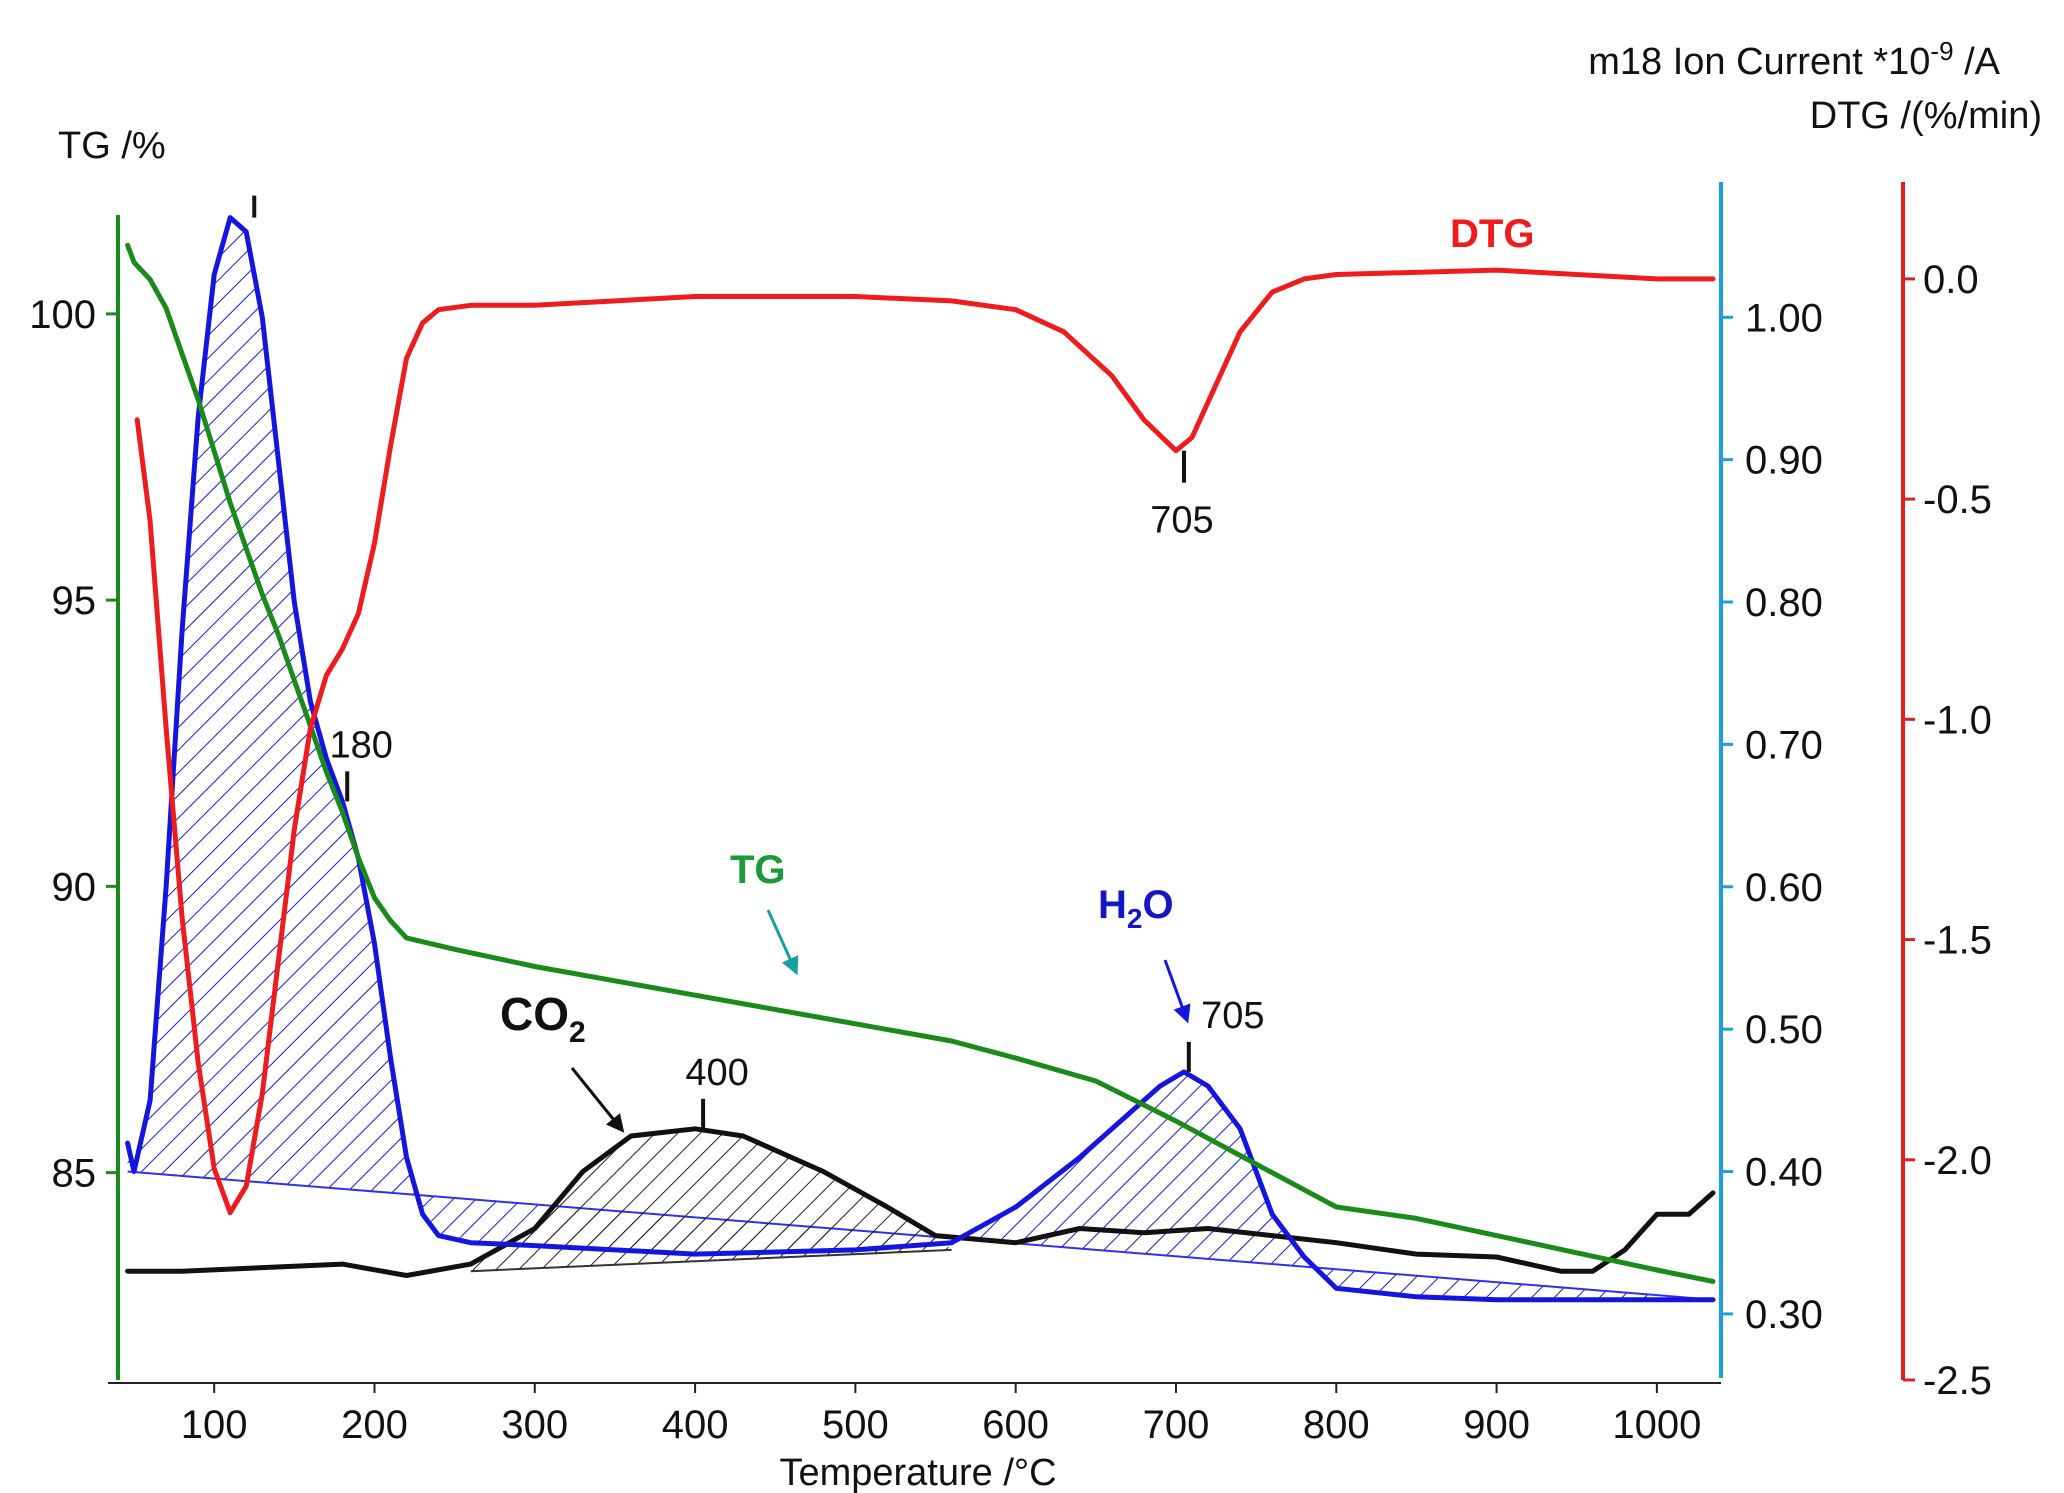 The image size is (2064, 1493). I want to click on dtg-series-label: DTG, so click(1492, 234).